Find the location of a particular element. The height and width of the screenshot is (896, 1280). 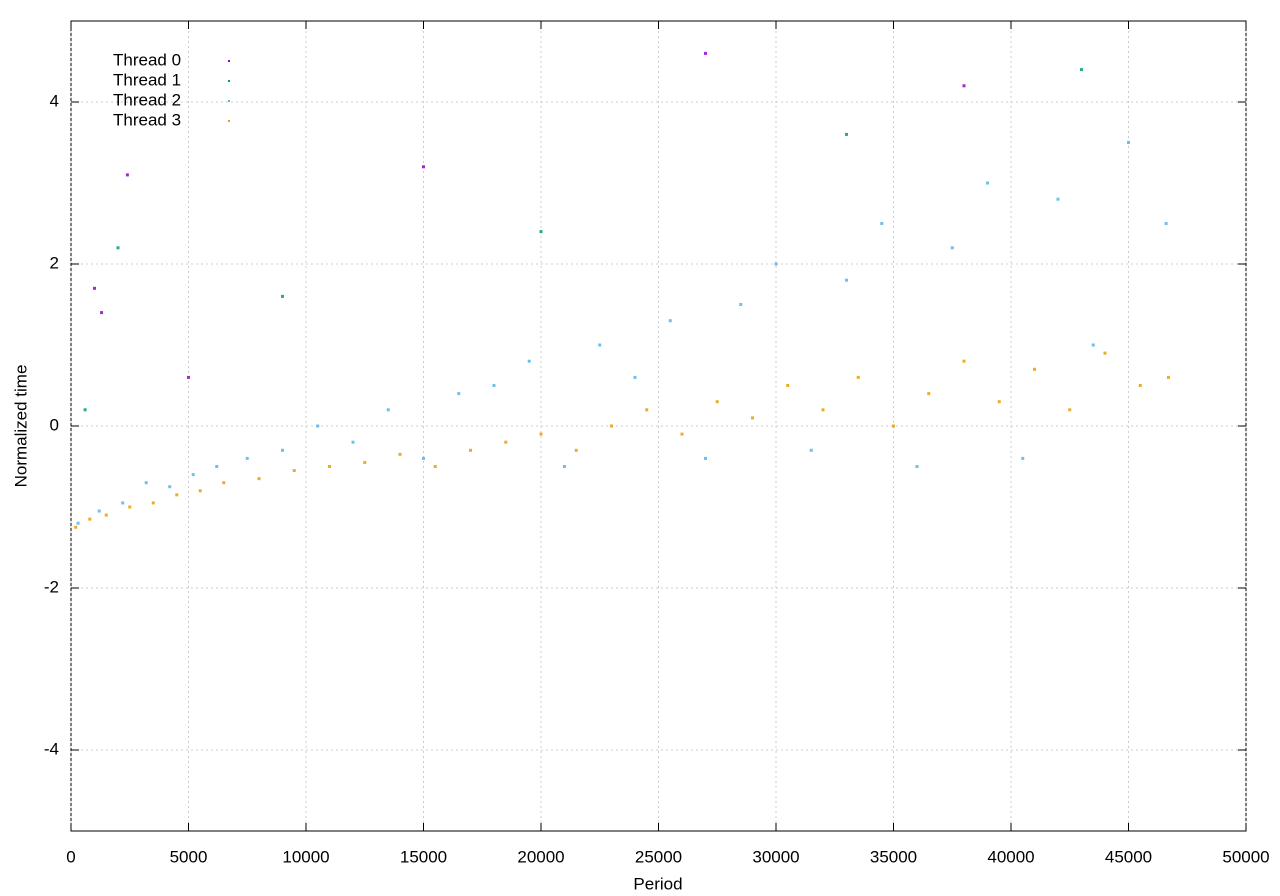

x-tick-label: 15000 is located at coordinates (423, 856).